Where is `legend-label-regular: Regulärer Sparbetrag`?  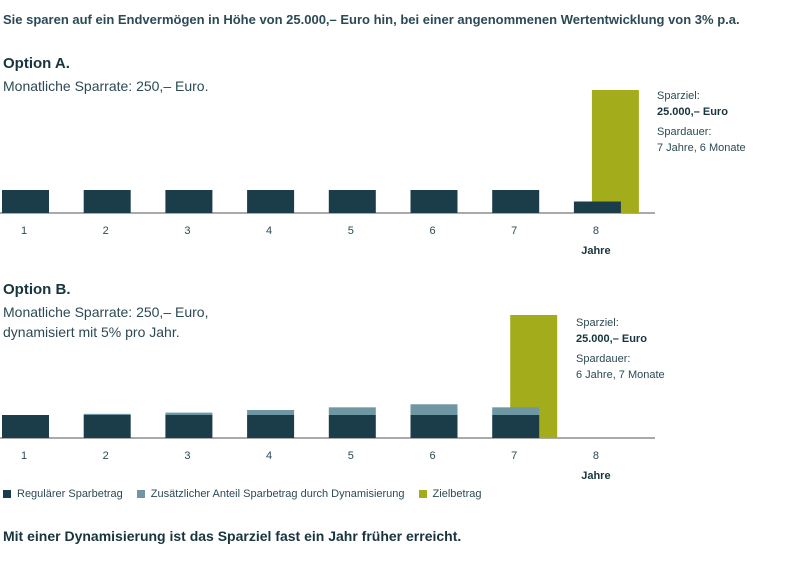
legend-label-regular: Regulärer Sparbetrag is located at coordinates (70, 494).